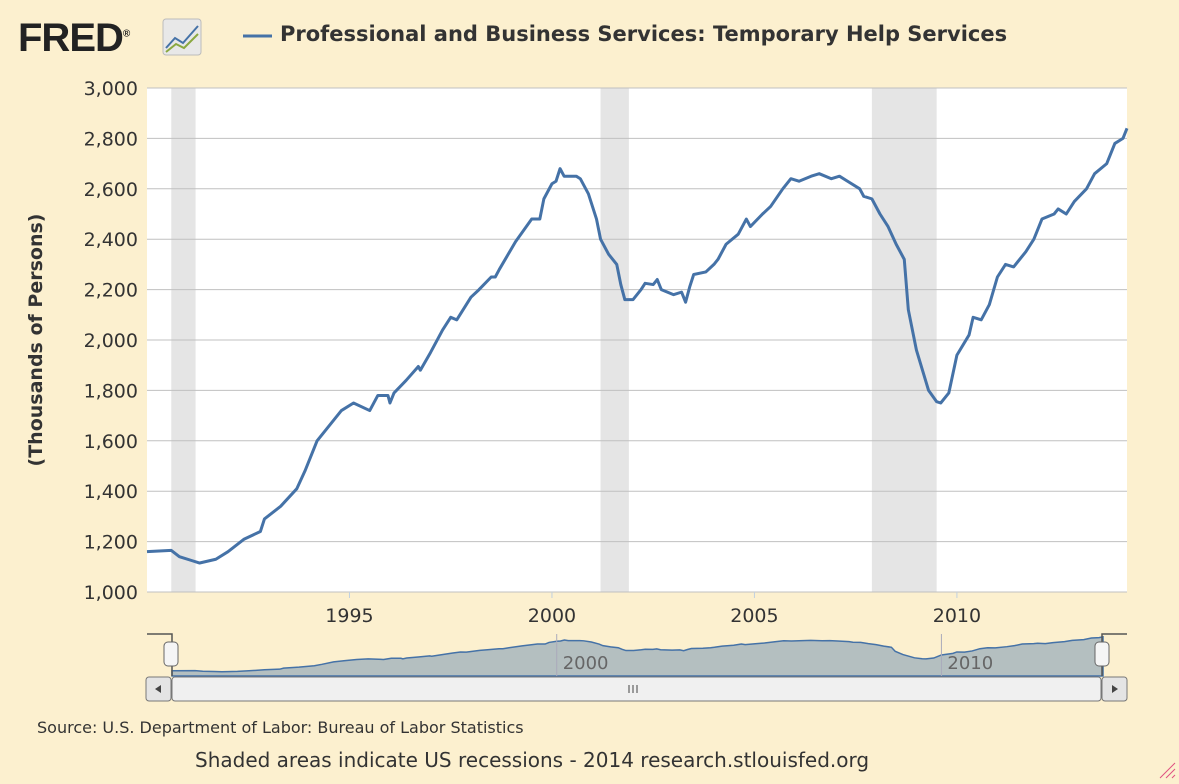  What do you see at coordinates (111, 341) in the screenshot?
I see `y-tick-label: 2,000` at bounding box center [111, 341].